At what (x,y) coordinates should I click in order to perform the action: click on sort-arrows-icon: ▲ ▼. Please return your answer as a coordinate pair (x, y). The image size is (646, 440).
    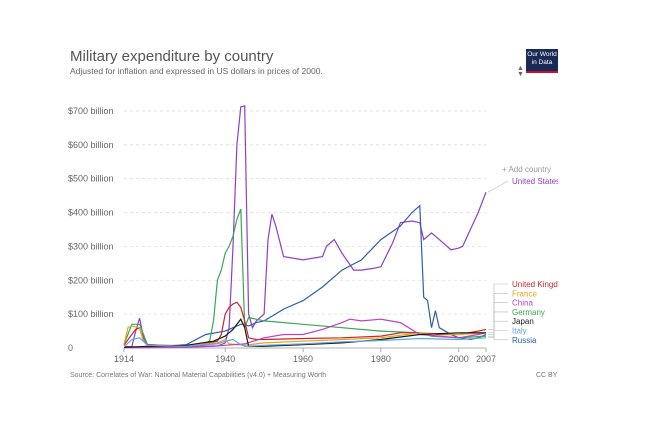
    Looking at the image, I should click on (520, 71).